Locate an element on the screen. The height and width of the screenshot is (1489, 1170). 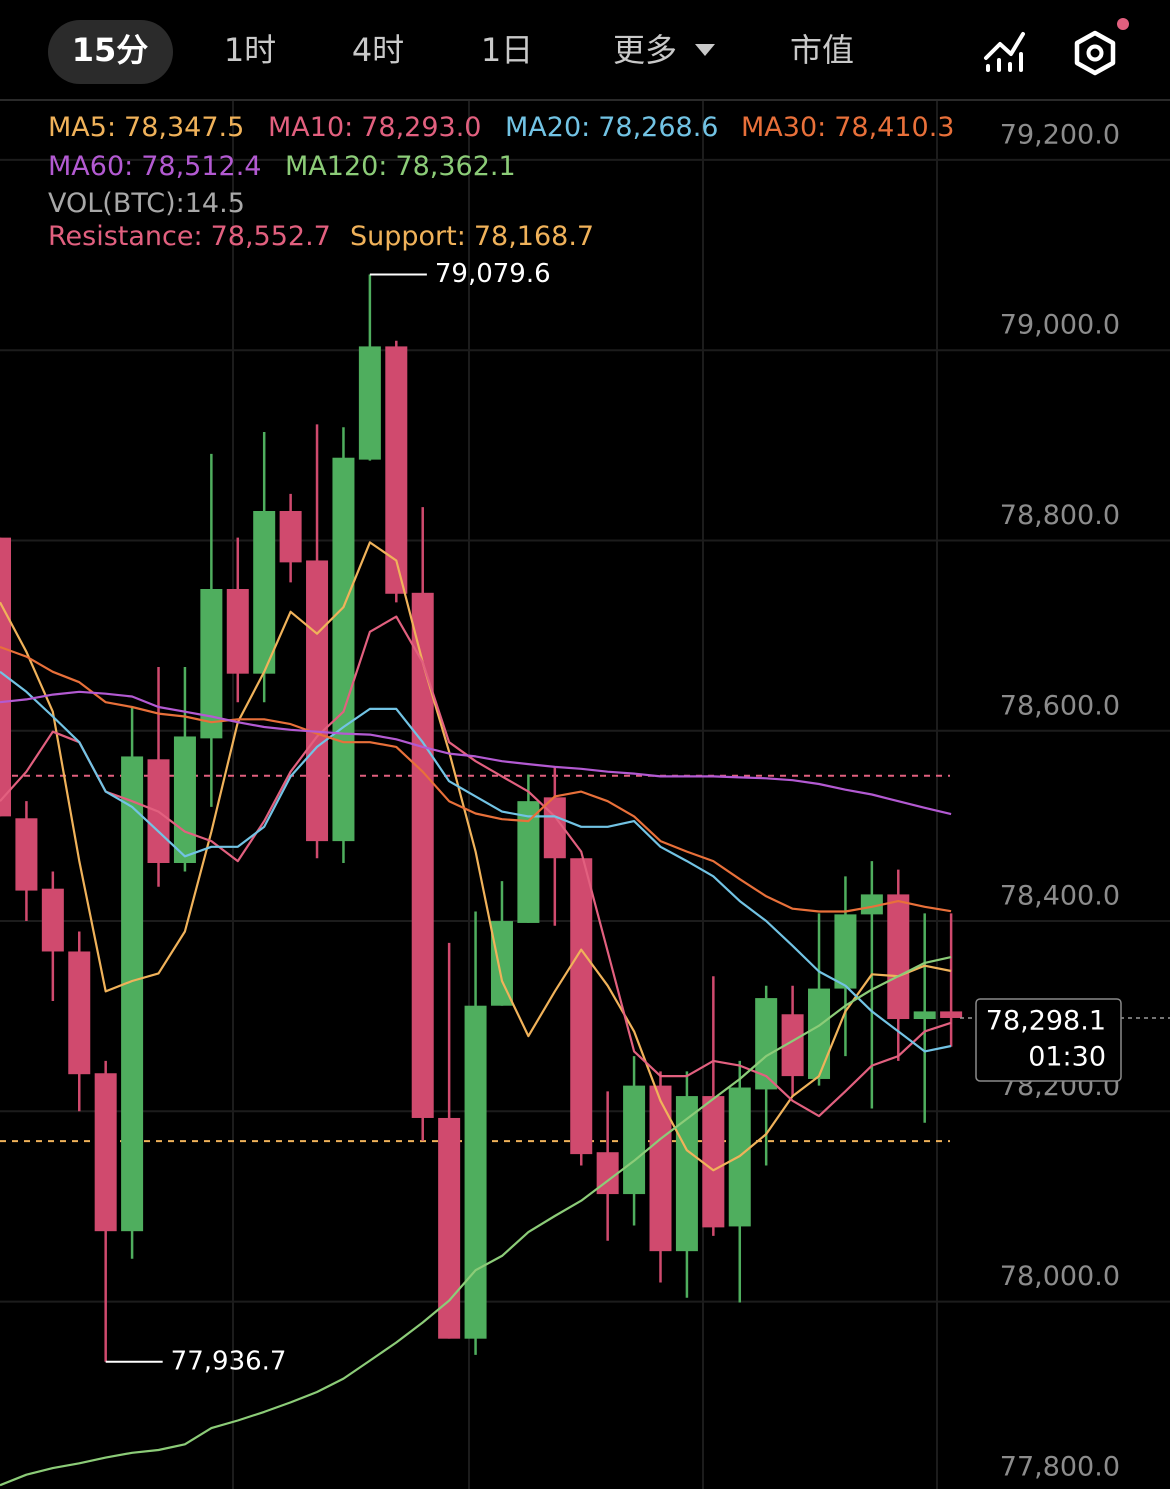
indicator-name: Support: is located at coordinates (408, 236).